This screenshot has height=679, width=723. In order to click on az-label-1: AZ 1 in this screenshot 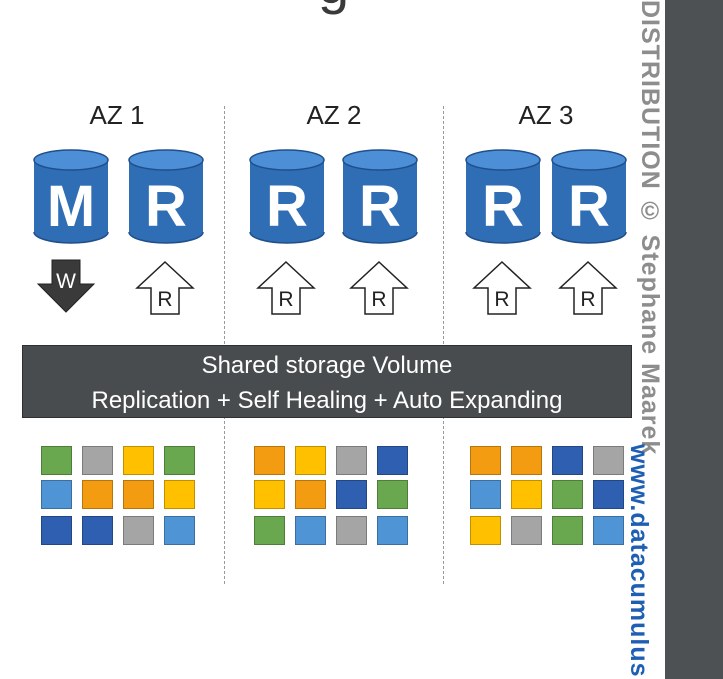, I will do `click(117, 115)`.